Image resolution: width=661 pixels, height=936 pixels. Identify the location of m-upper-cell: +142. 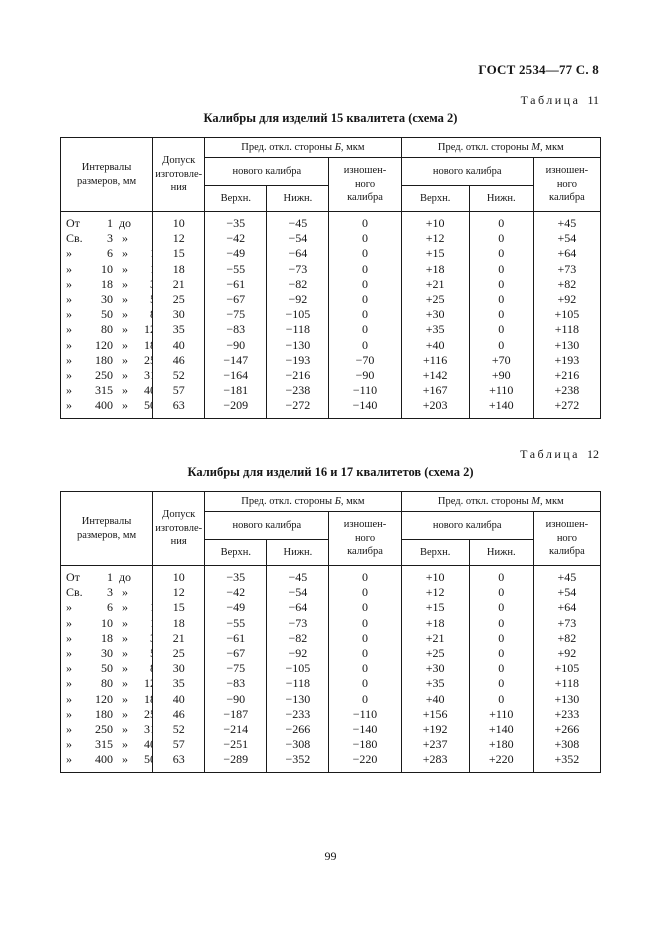
(435, 376).